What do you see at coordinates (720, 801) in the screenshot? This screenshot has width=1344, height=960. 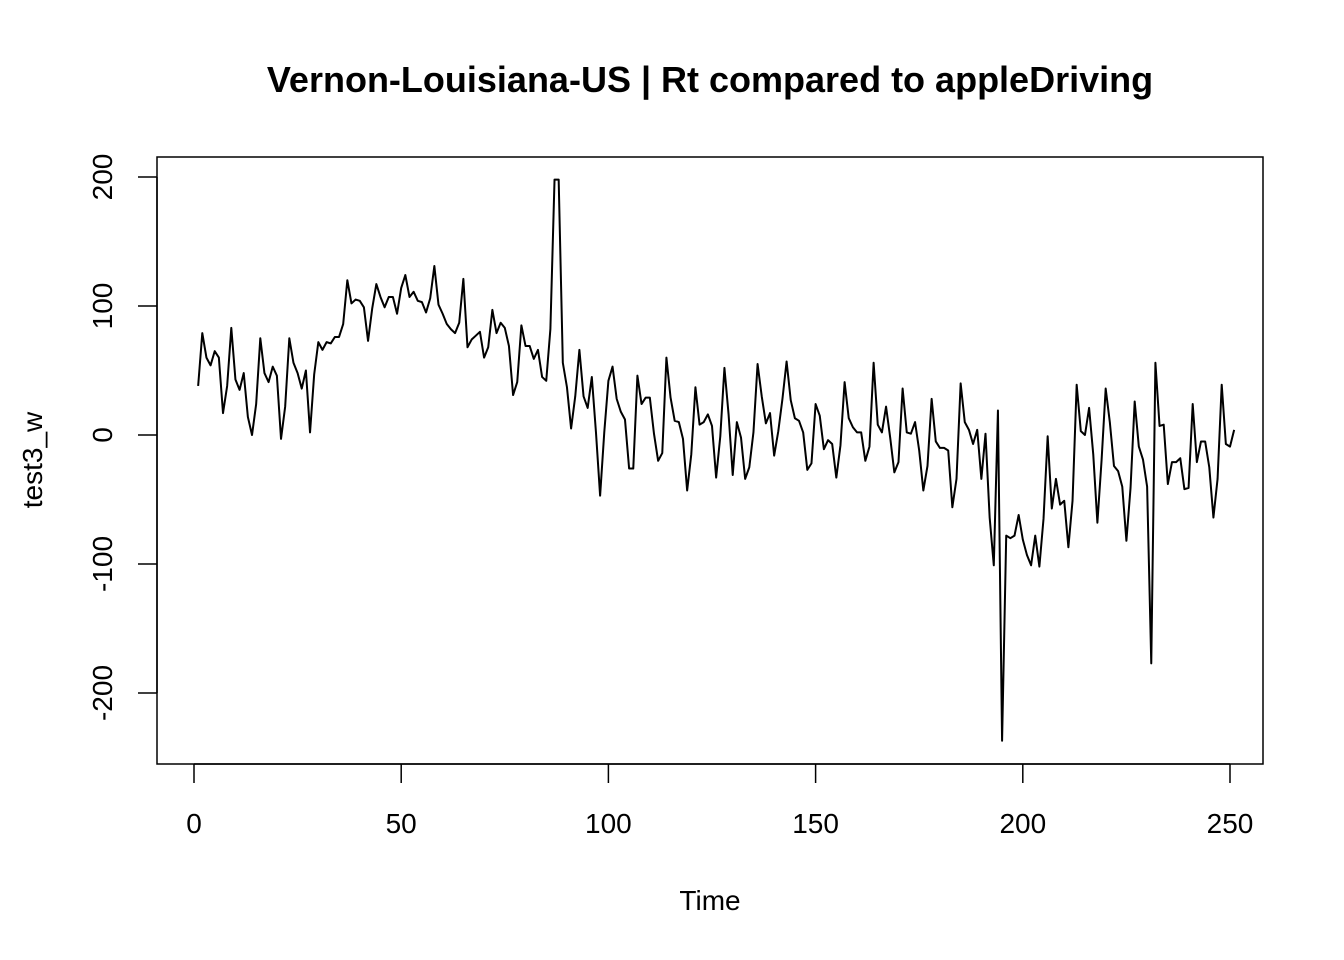 I see `x-axis: 0 50 100 150 200 250` at bounding box center [720, 801].